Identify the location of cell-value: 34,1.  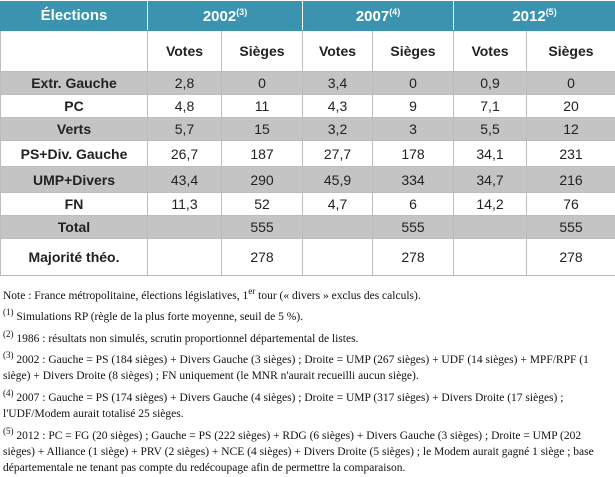
(490, 154).